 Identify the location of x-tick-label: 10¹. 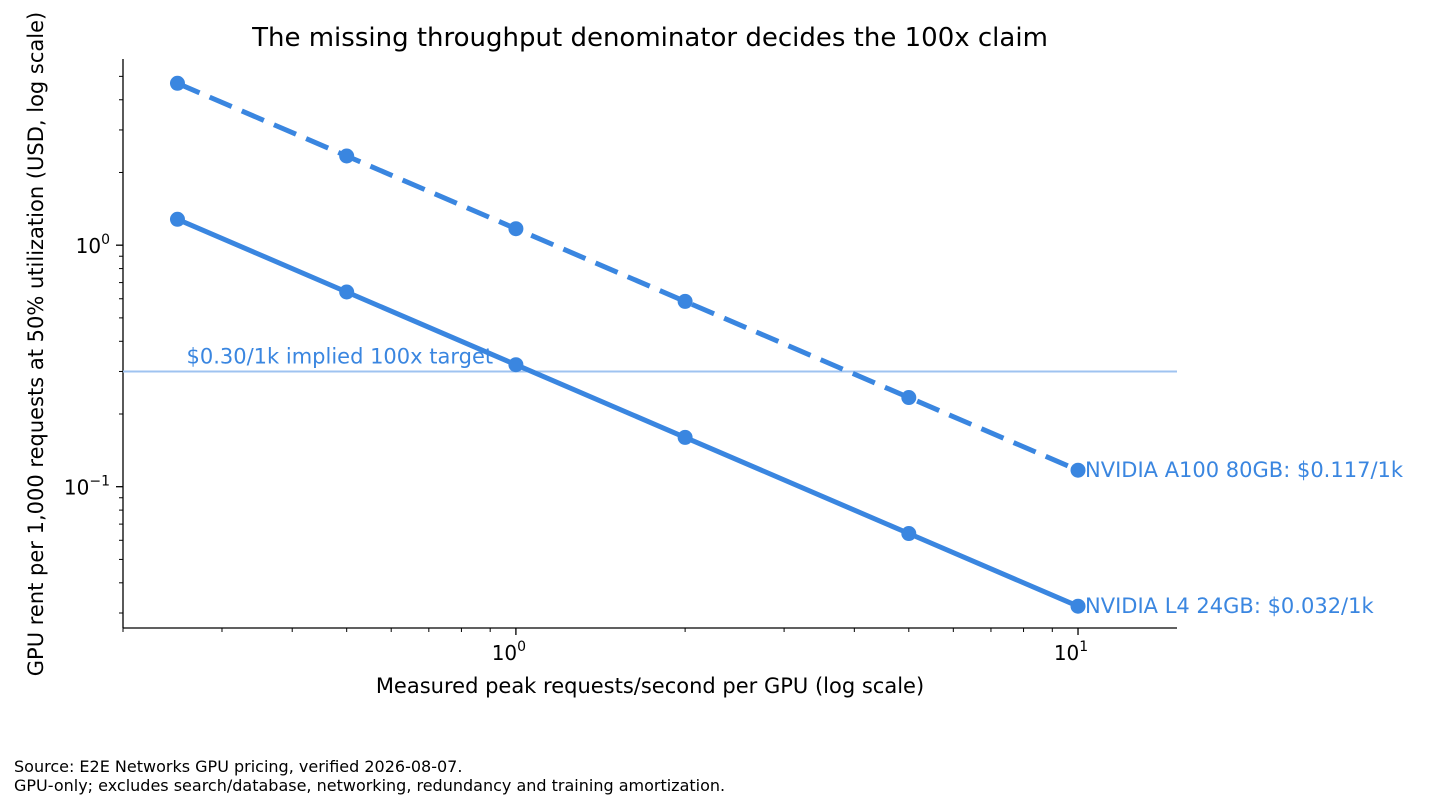
(1071, 652).